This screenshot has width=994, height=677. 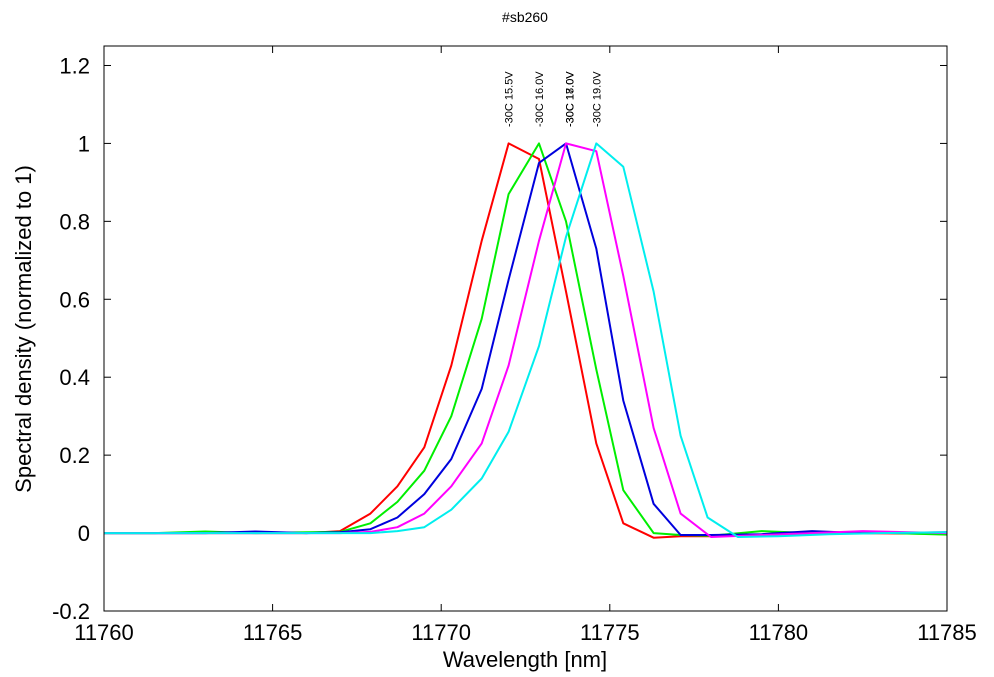 What do you see at coordinates (84, 143) in the screenshot?
I see `y-tick-label: 1` at bounding box center [84, 143].